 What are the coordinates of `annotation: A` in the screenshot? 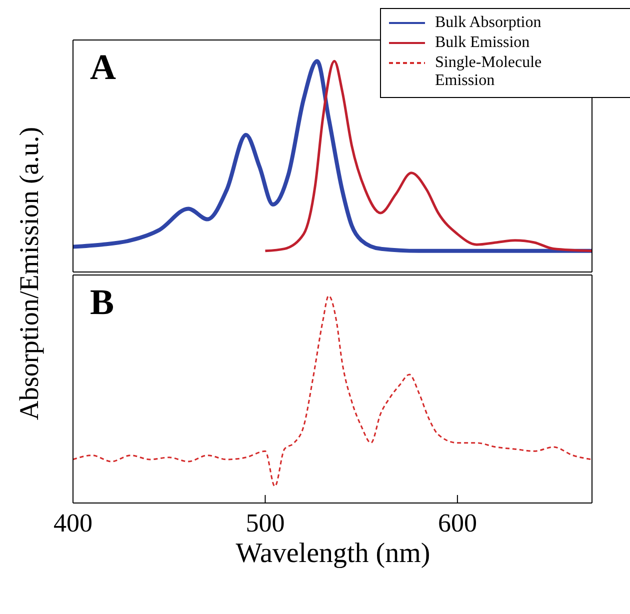 It's located at (103, 67).